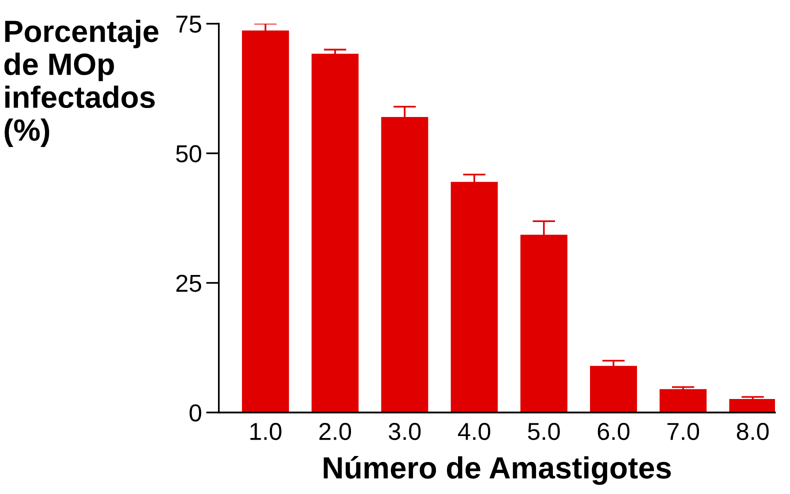  I want to click on y-tick-label: 75, so click(189, 24).